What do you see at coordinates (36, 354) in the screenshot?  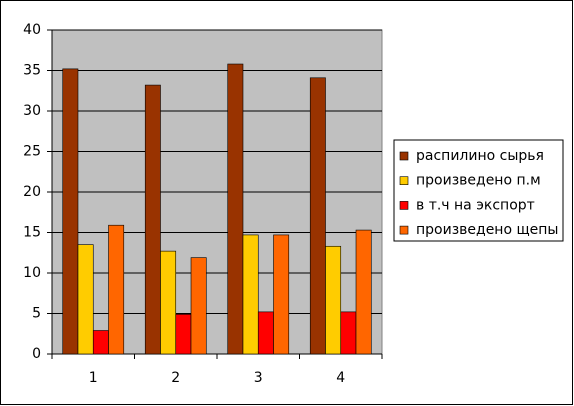 I see `y-tick-label: 0` at bounding box center [36, 354].